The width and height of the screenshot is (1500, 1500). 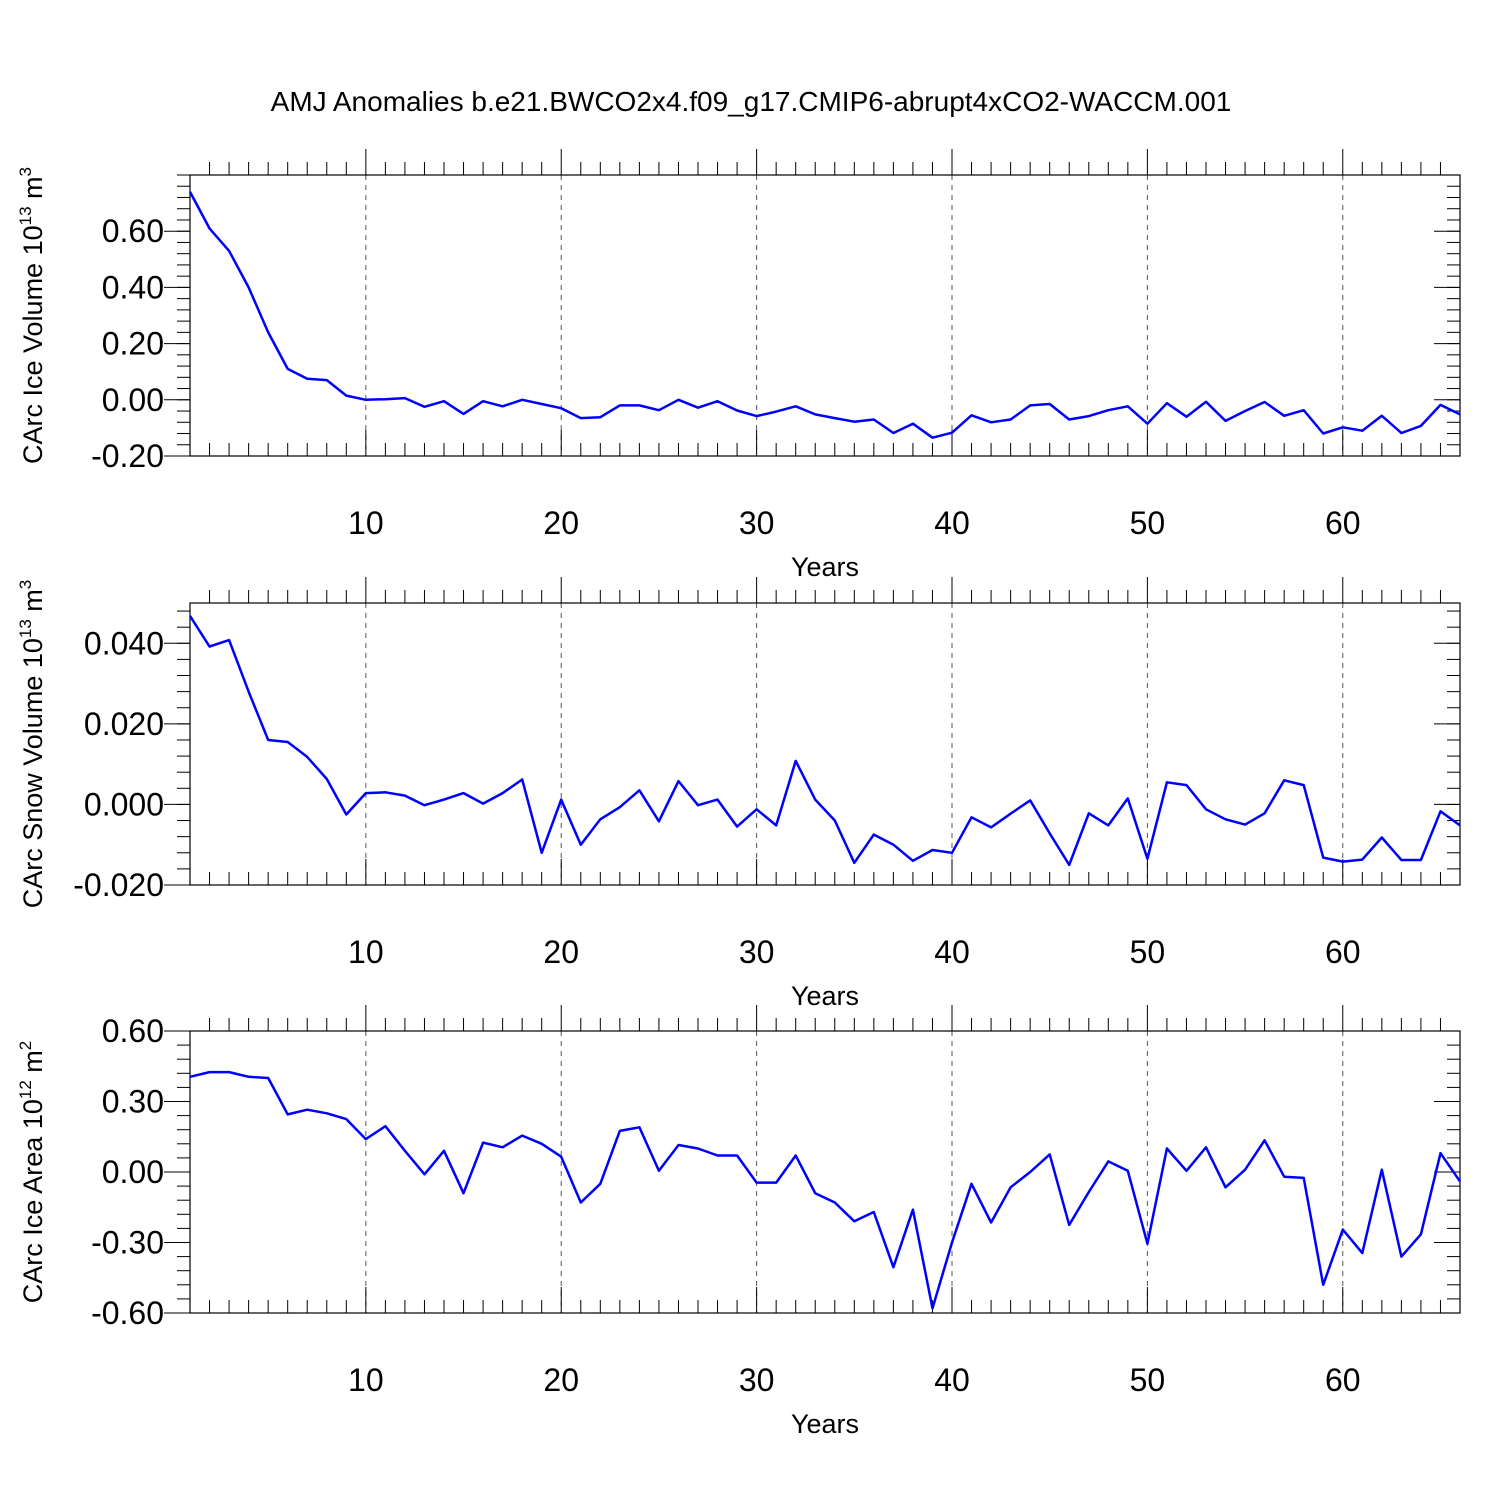 I want to click on y-axis-title: CArc Ice Volume 1013 m3, so click(x=32, y=315).